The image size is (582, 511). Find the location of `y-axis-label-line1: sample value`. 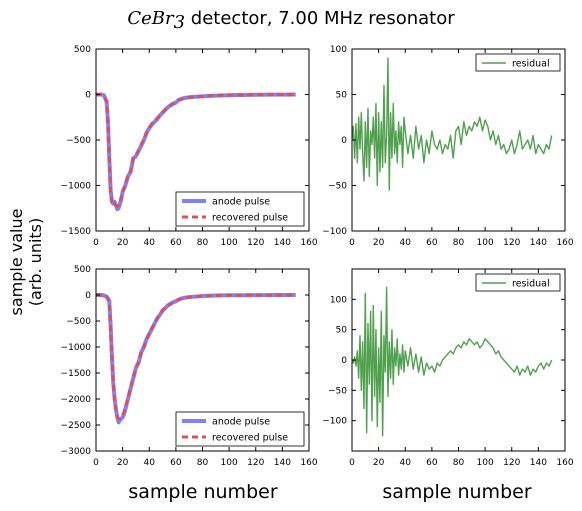

y-axis-label-line1: sample value is located at coordinates (16, 262).